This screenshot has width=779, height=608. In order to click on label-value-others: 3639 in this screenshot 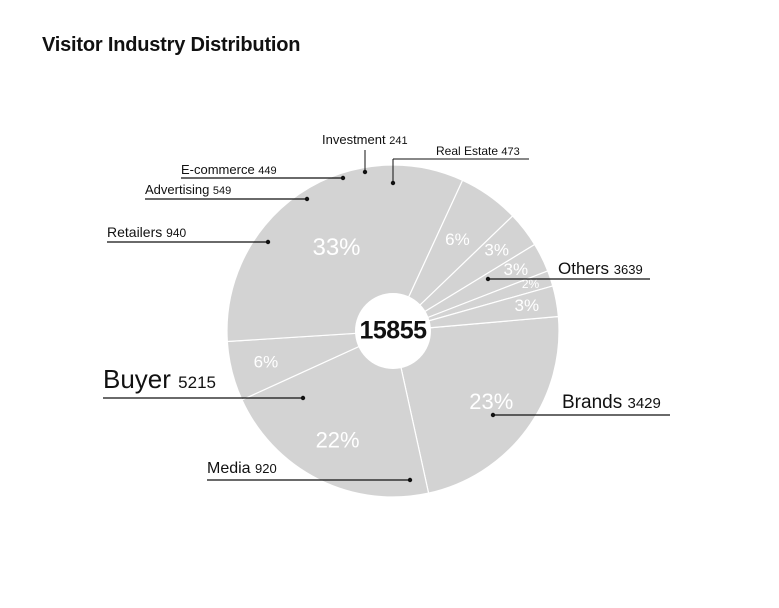, I will do `click(628, 269)`.